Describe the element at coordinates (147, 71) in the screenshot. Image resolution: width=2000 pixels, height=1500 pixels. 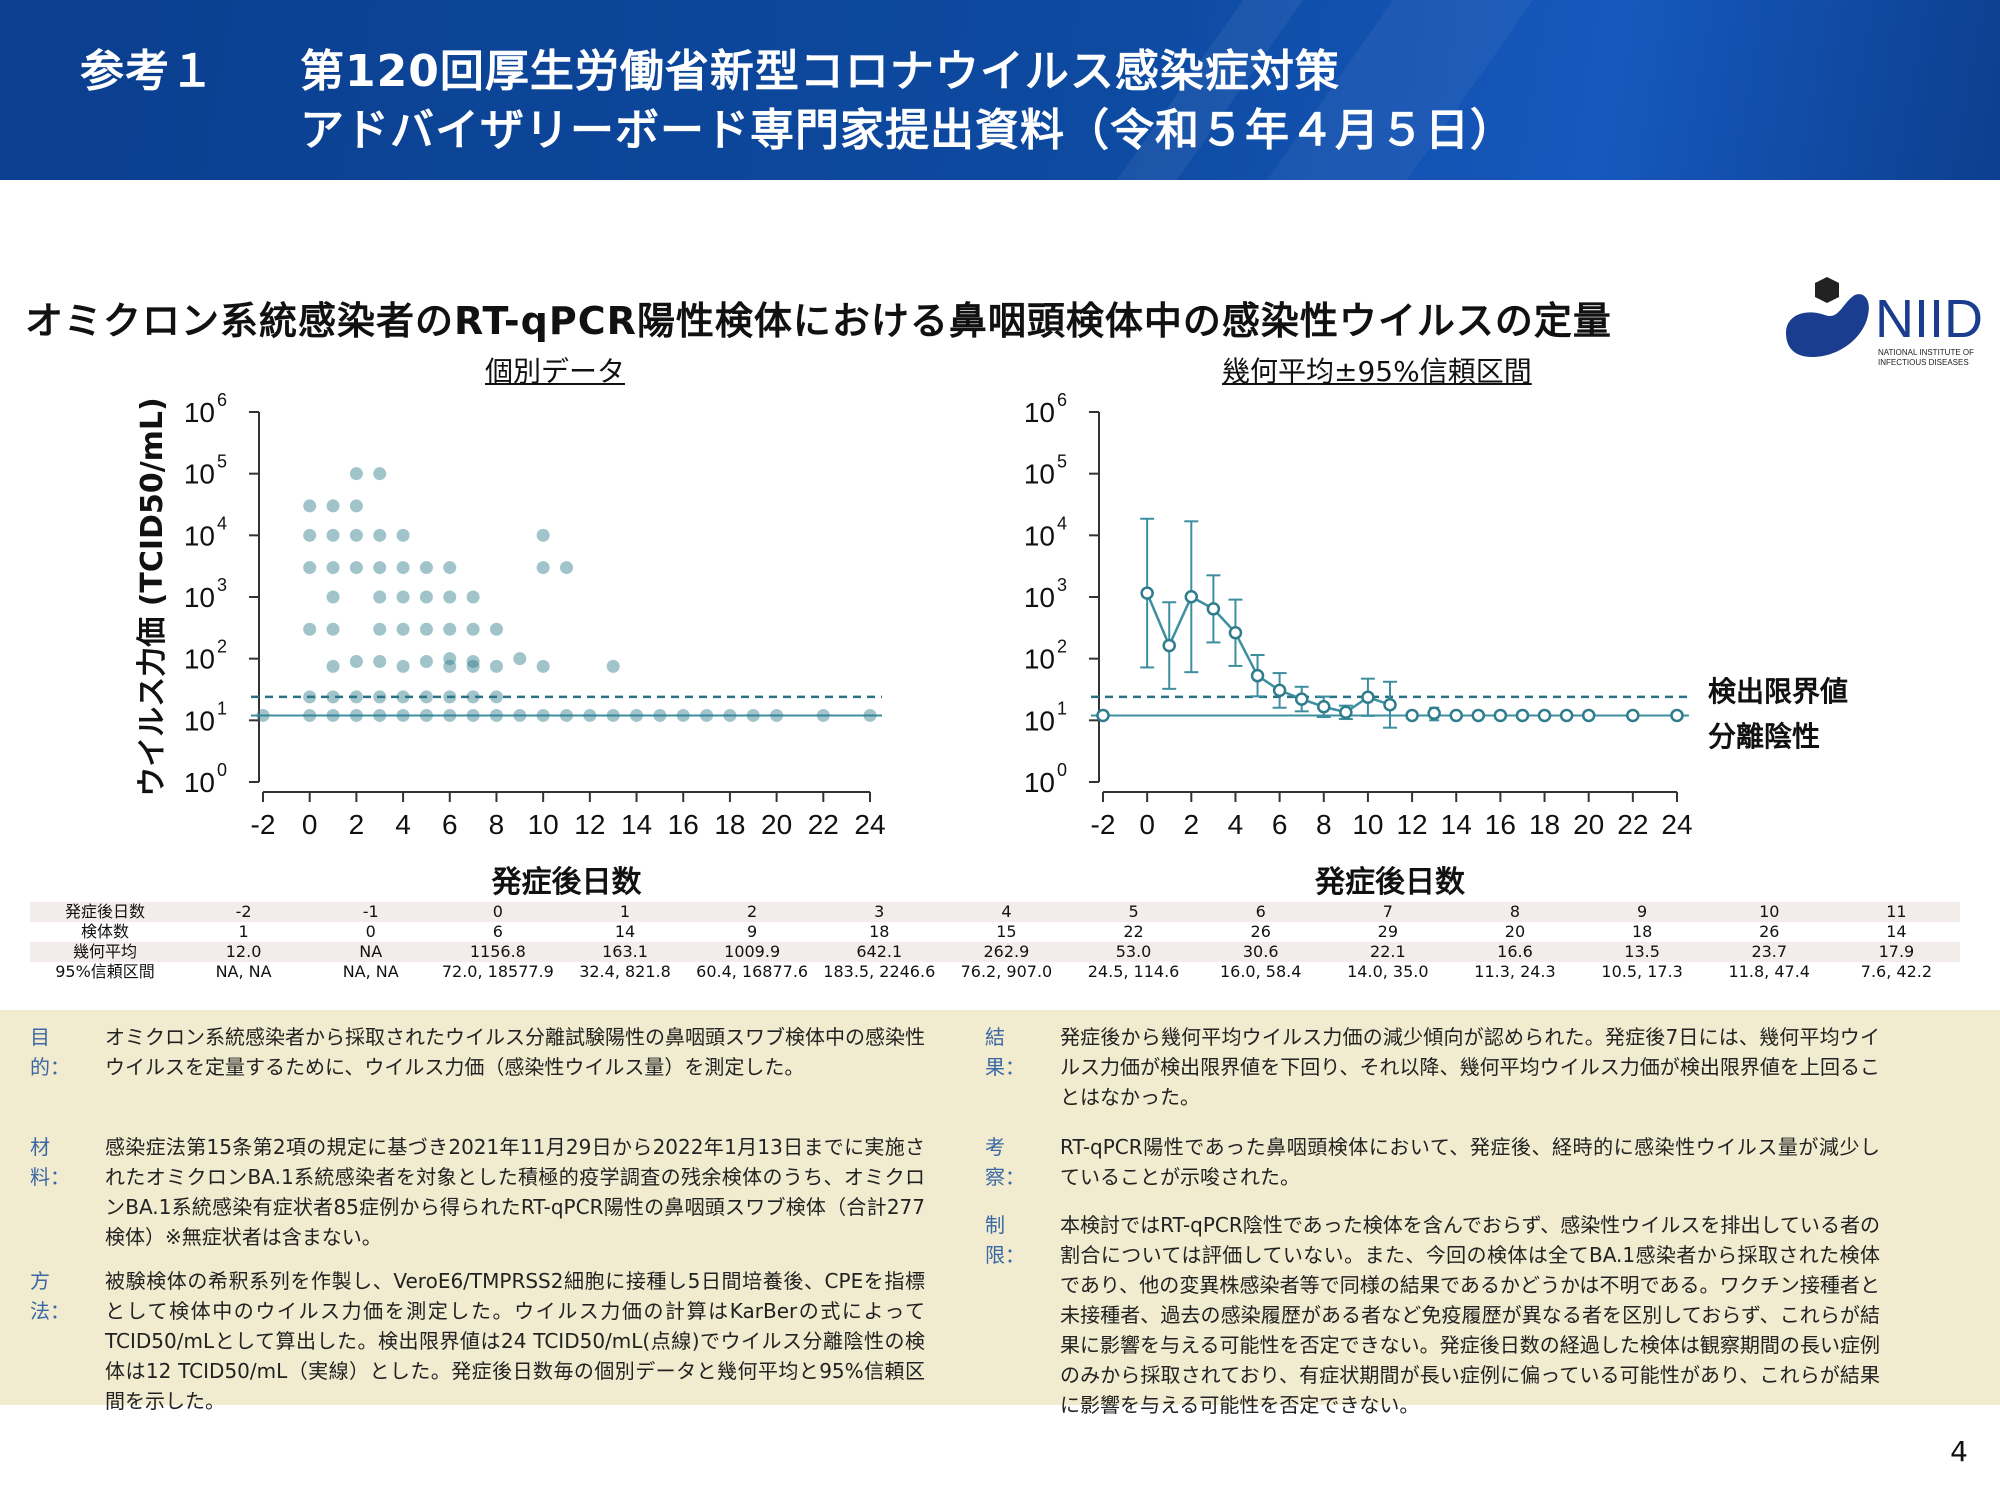
I see `header-prefix: 参考１` at that location.